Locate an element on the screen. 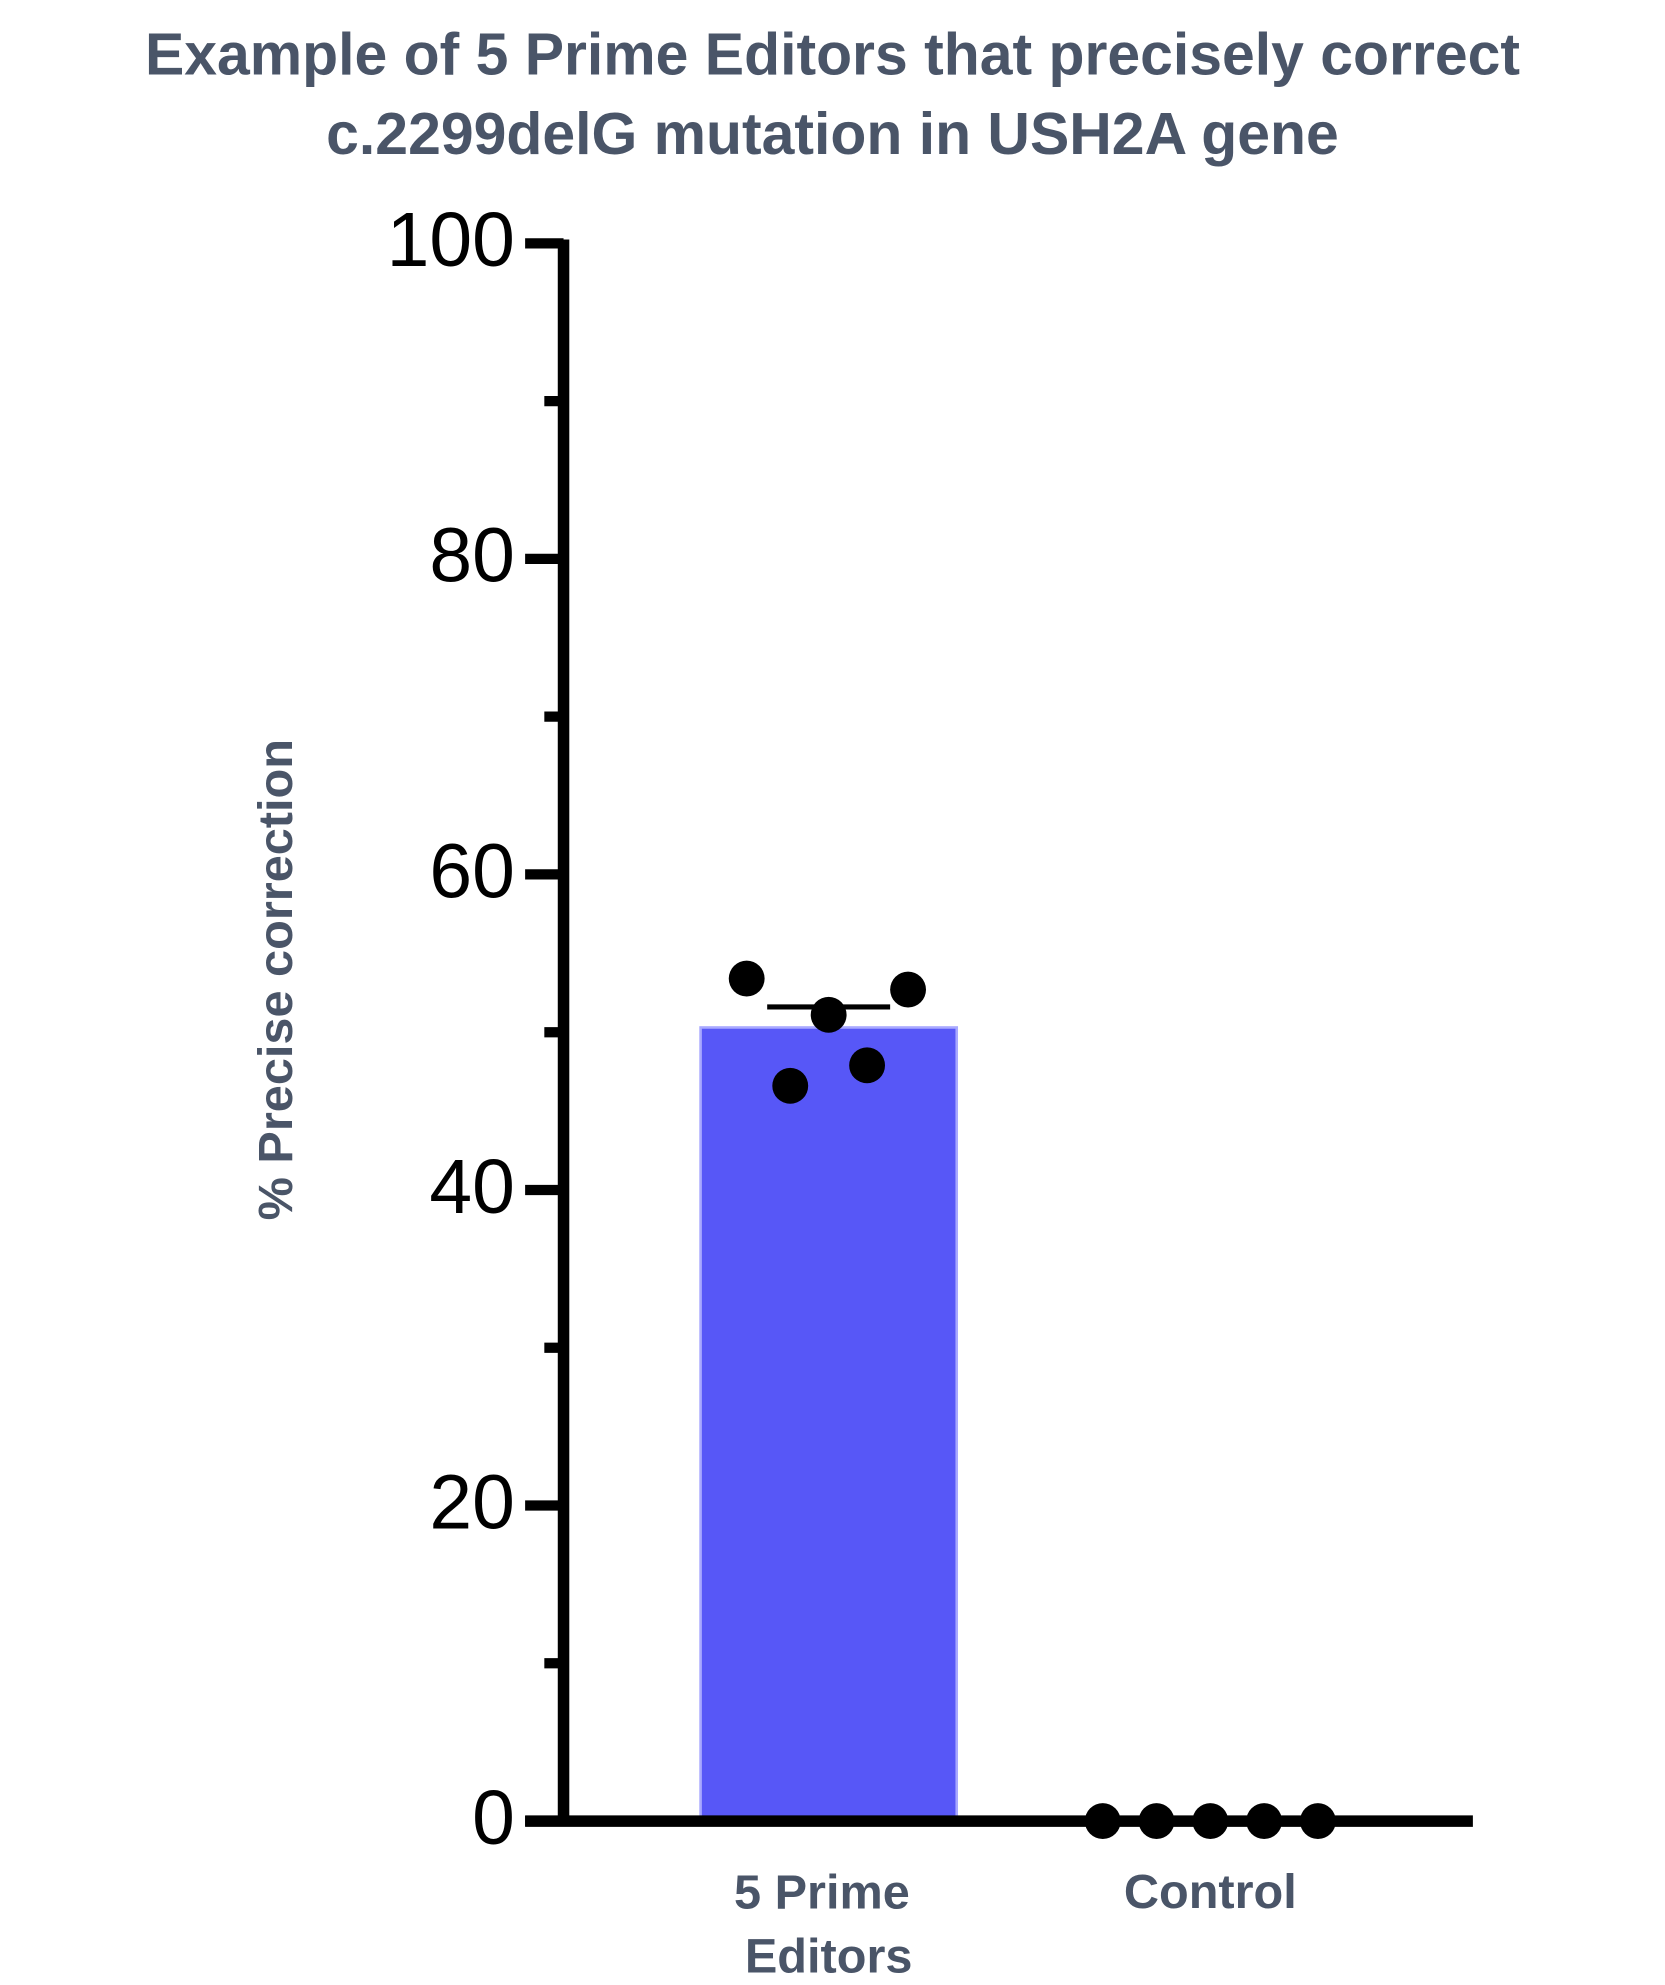 The image size is (1665, 1985). y-axis-label: % Precise correction is located at coordinates (276, 979).